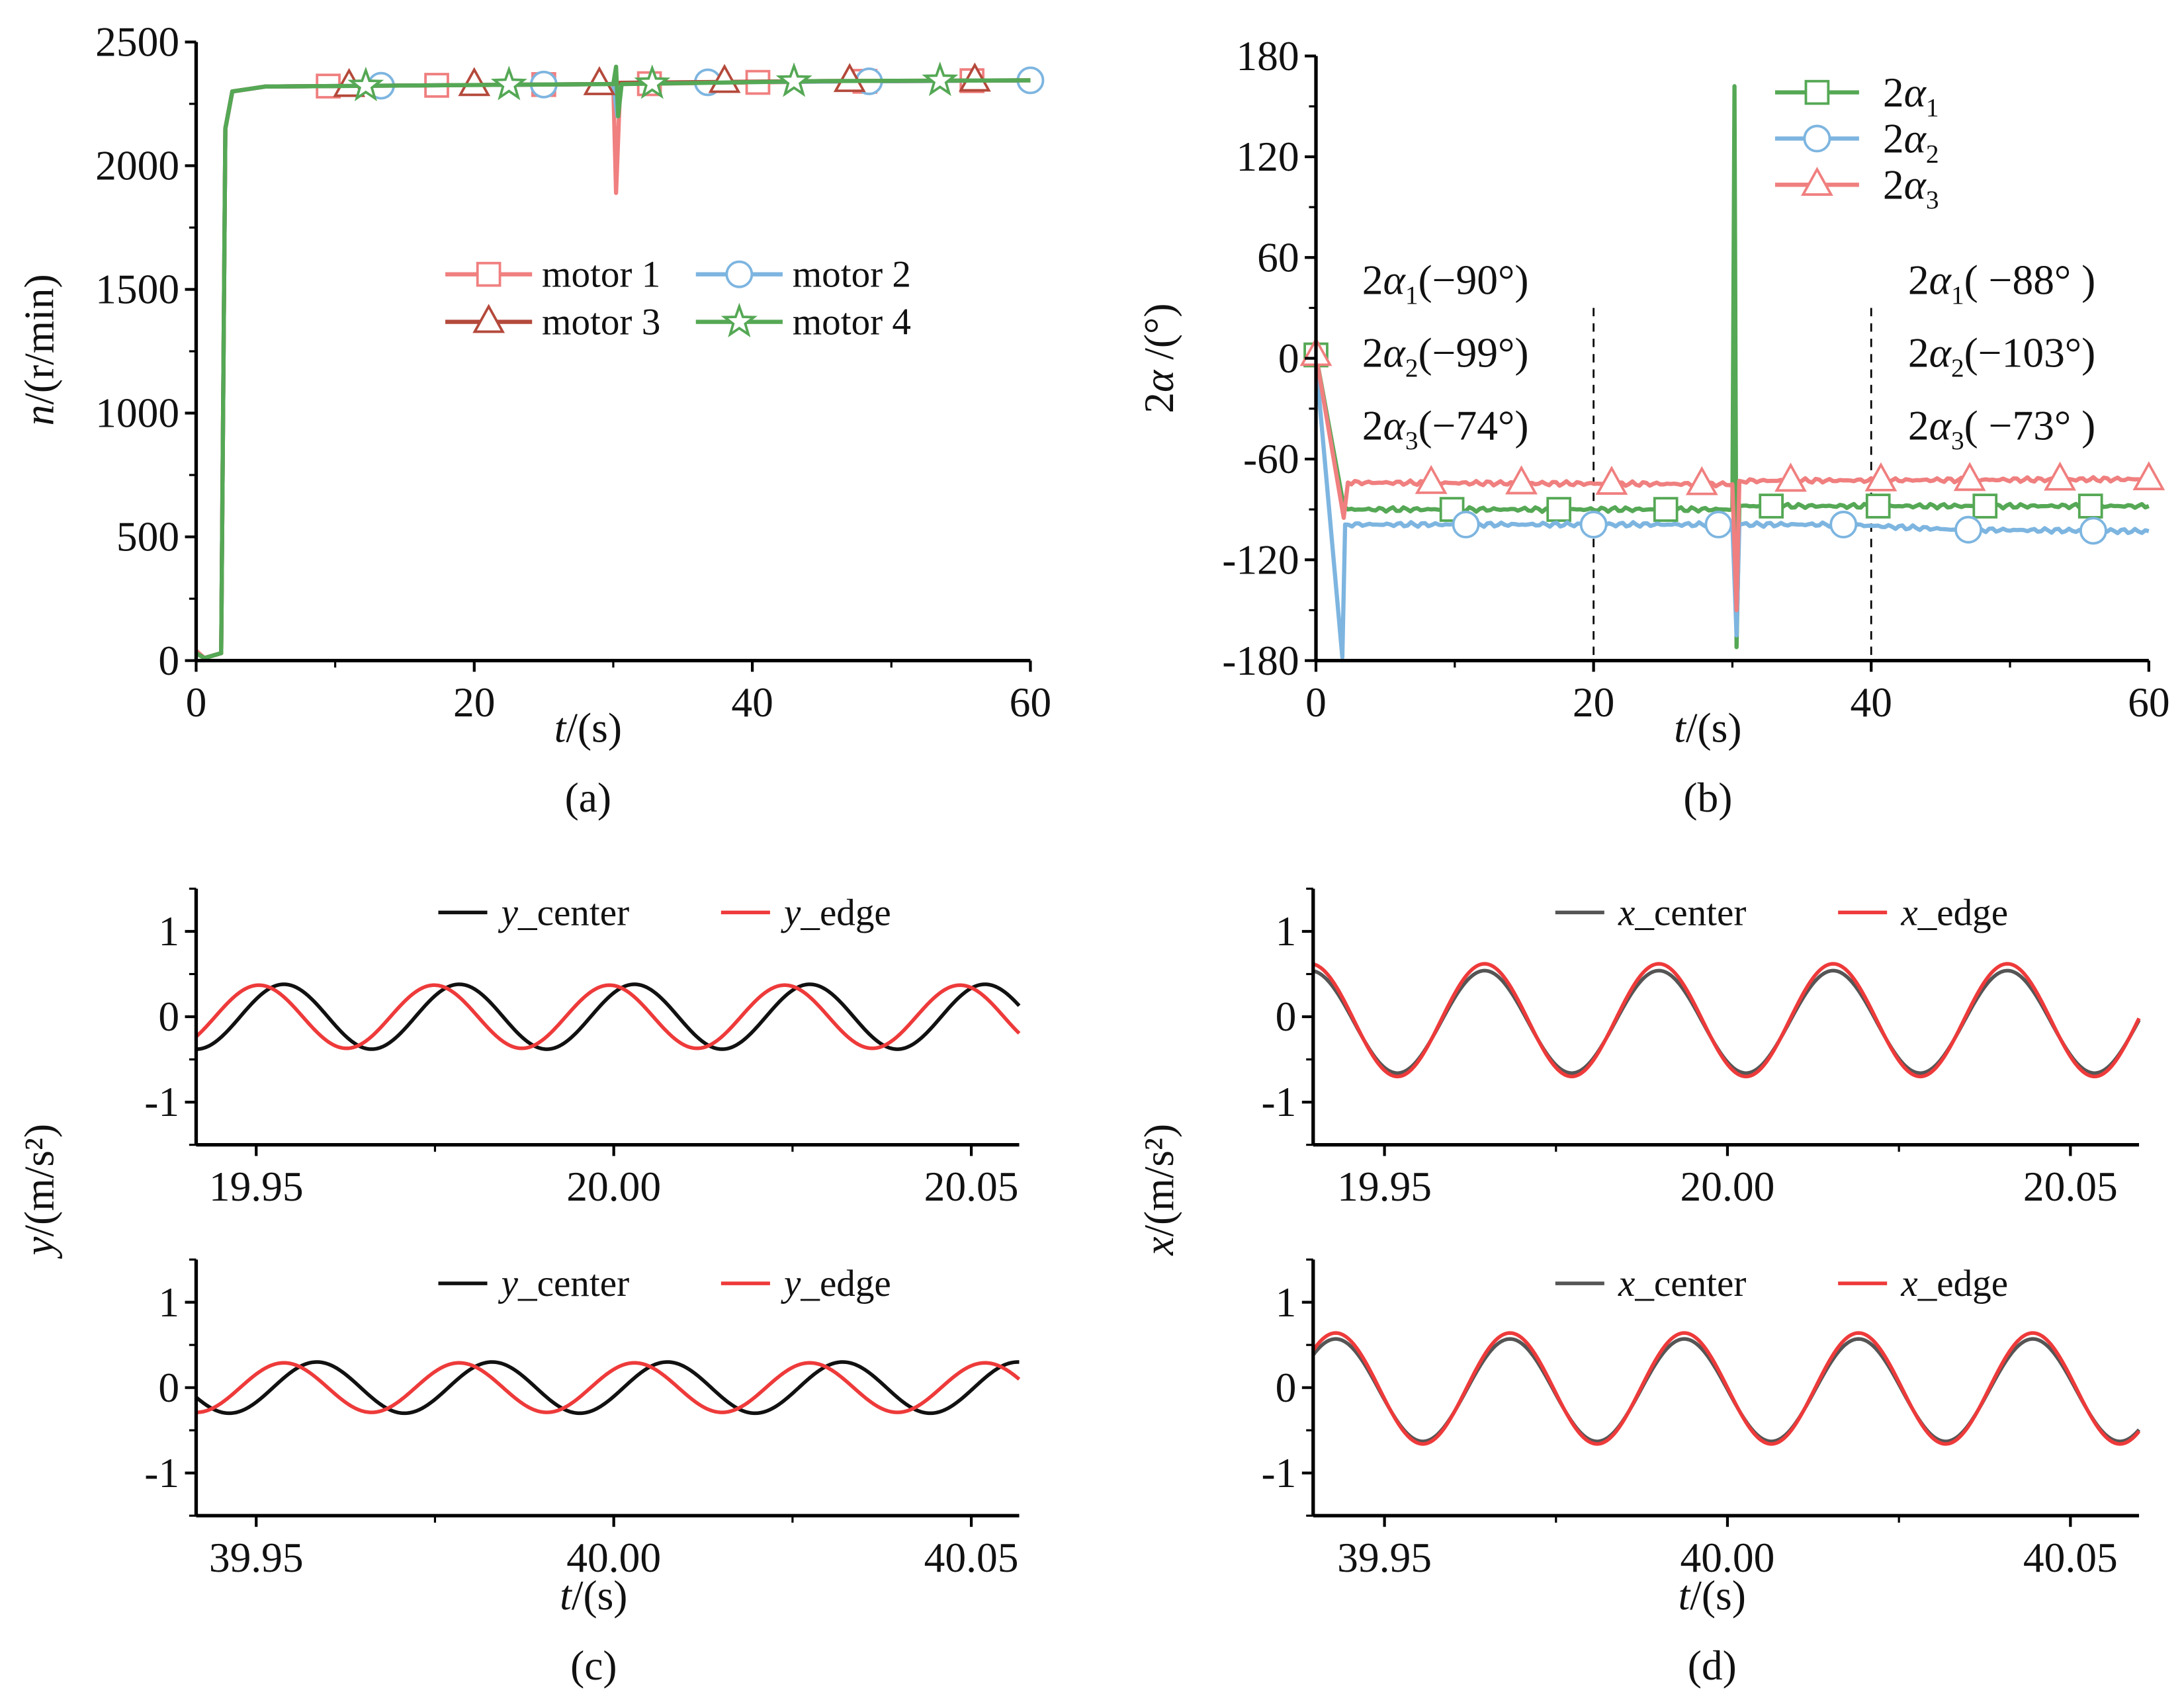  I want to click on text-part: (c), so click(593, 1665).